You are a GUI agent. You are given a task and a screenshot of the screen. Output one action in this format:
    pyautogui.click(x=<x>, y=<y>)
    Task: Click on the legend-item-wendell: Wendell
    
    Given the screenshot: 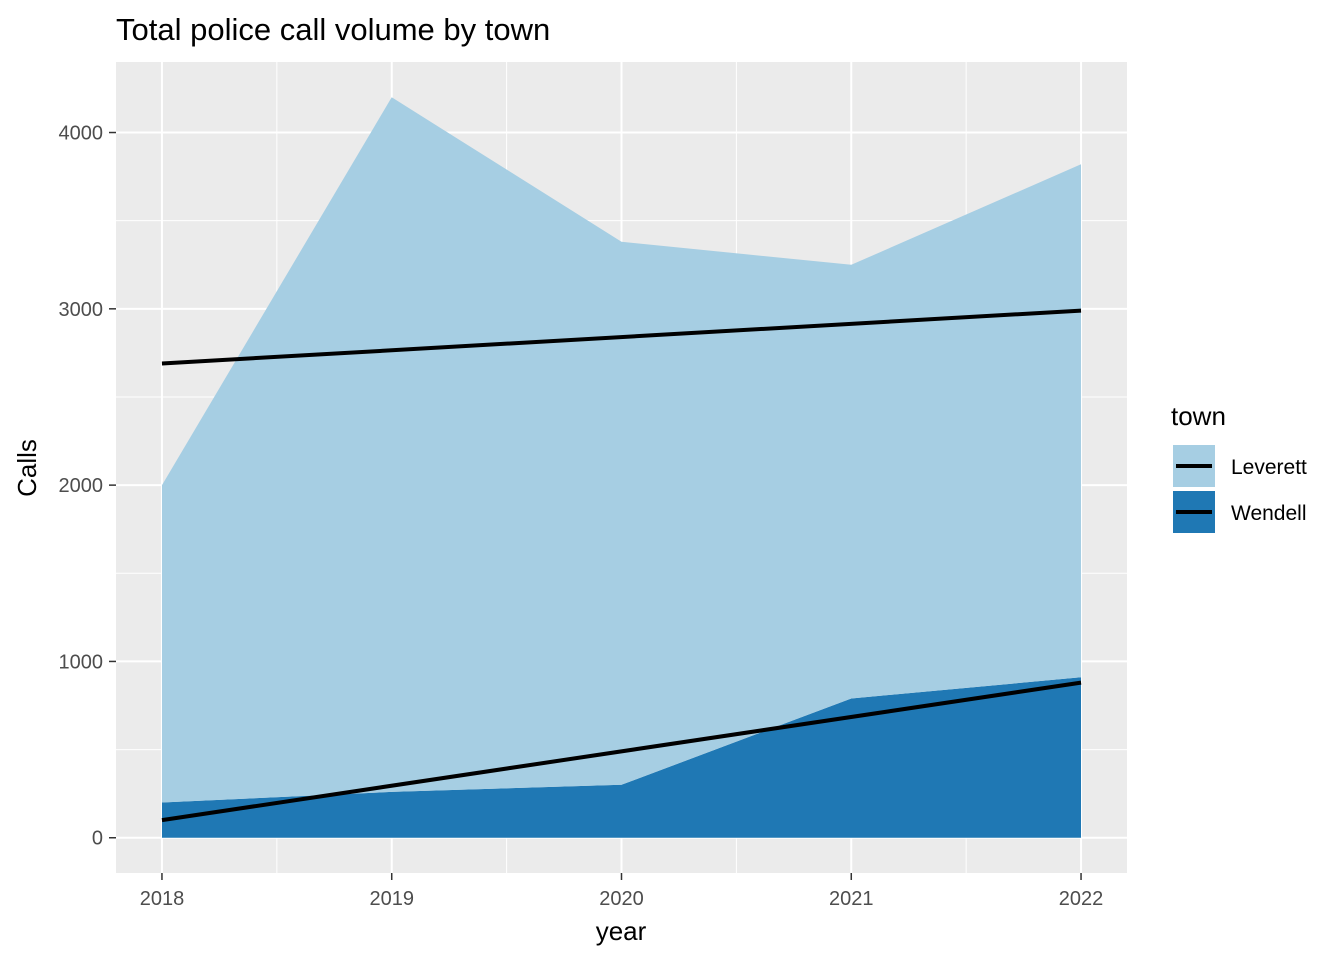 What is the action you would take?
    pyautogui.click(x=1239, y=512)
    